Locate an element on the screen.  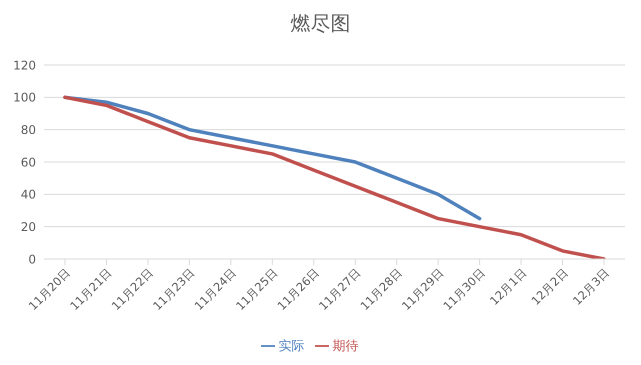
y-tick-label: 100 is located at coordinates (24, 97).